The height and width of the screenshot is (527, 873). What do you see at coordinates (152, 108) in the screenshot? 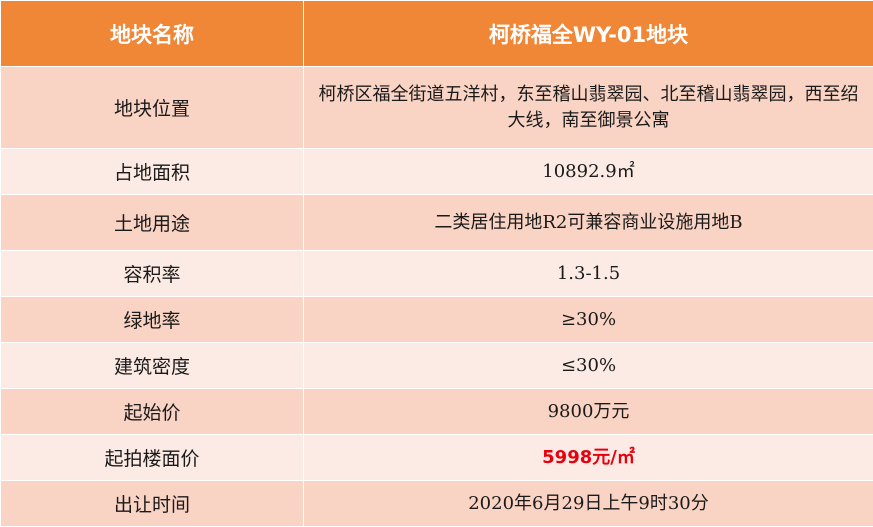
I see `row-location-label: 地块位置` at bounding box center [152, 108].